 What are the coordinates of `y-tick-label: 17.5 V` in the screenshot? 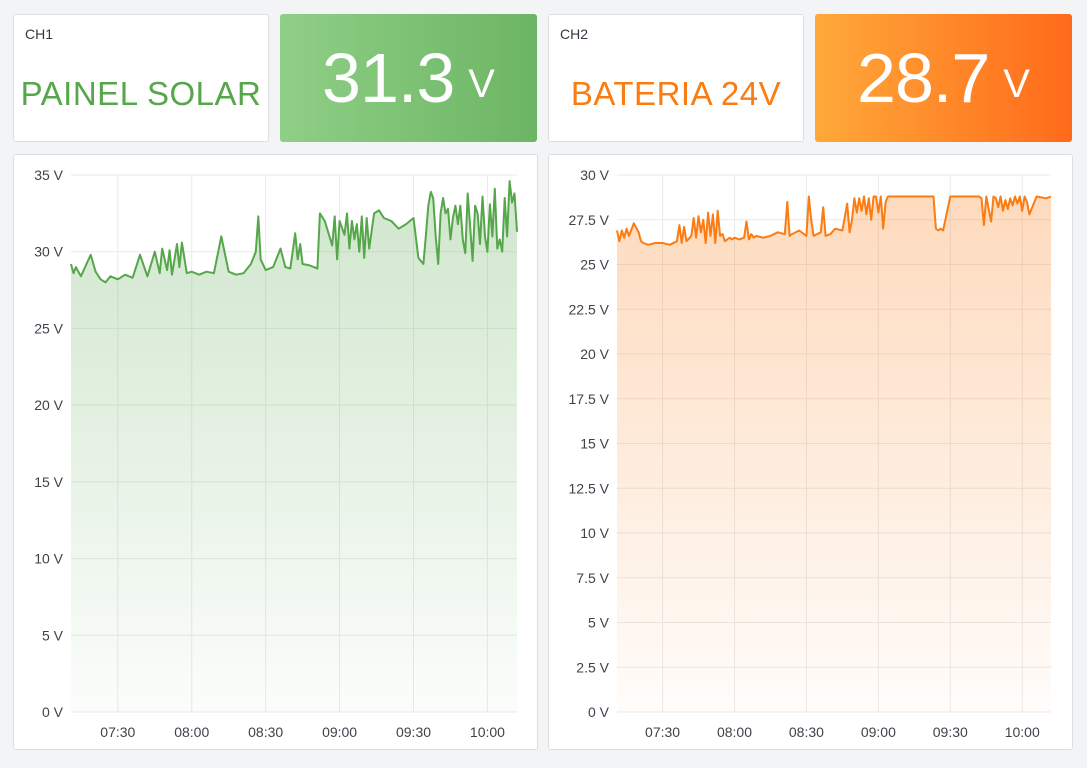 It's located at (589, 399).